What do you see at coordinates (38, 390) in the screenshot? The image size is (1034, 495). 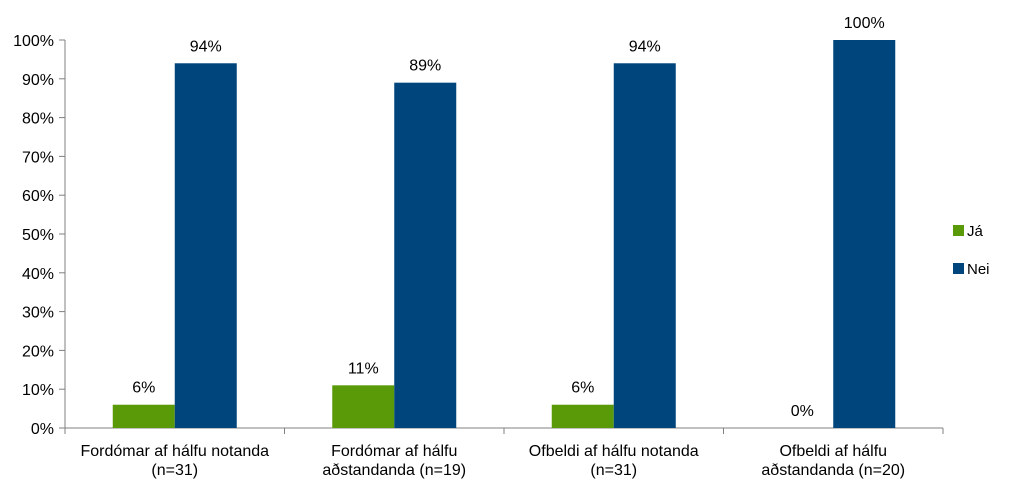 I see `y-tick-label: 10%` at bounding box center [38, 390].